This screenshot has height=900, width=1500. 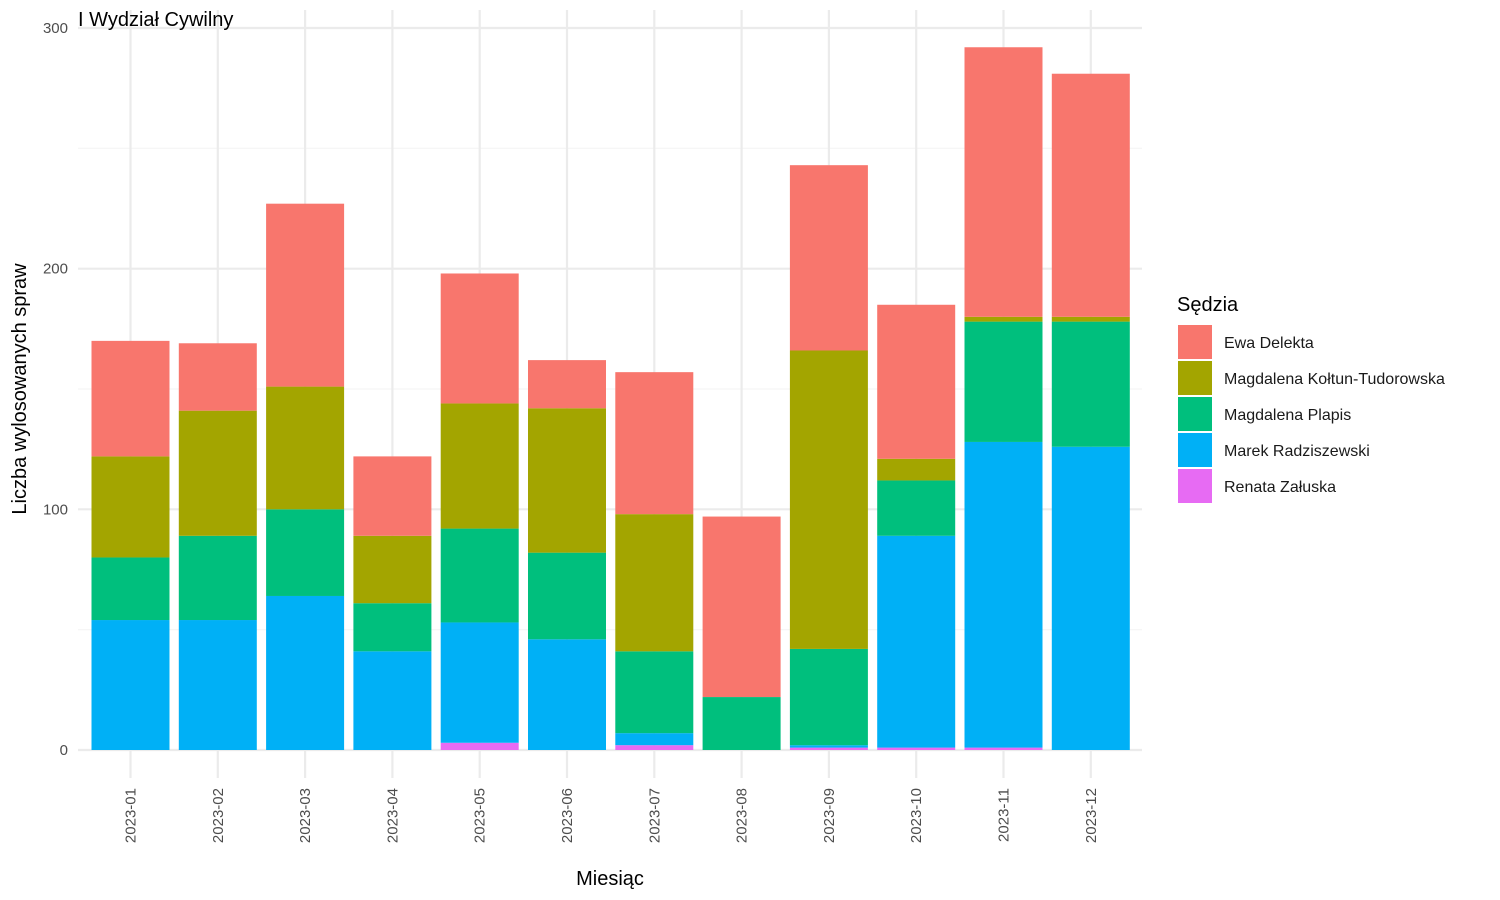 What do you see at coordinates (55, 509) in the screenshot?
I see `y-tick-label: 100` at bounding box center [55, 509].